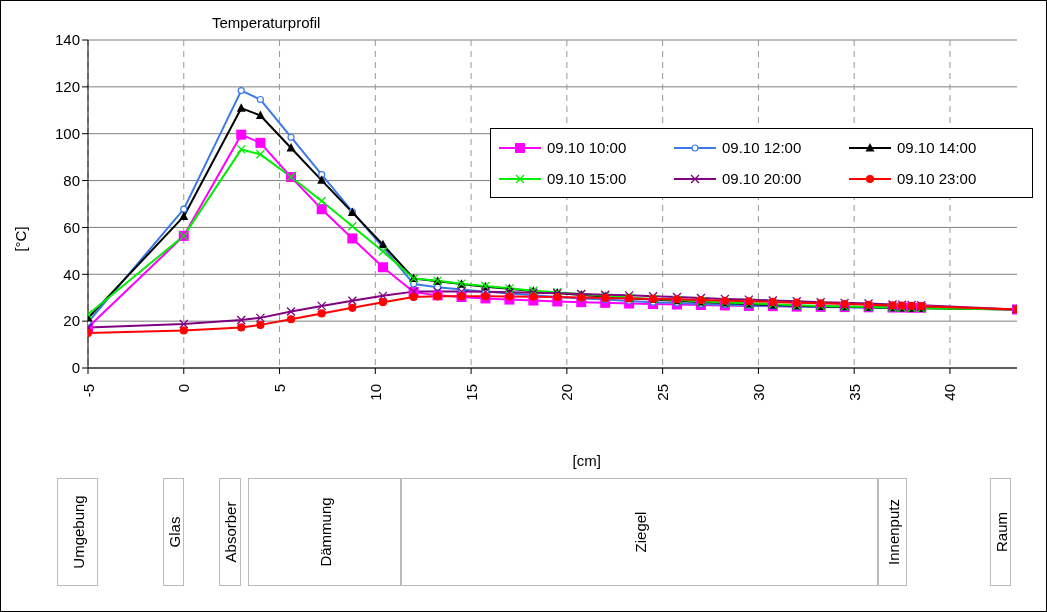 This screenshot has width=1047, height=612. I want to click on y-tick-label: 80, so click(71, 180).